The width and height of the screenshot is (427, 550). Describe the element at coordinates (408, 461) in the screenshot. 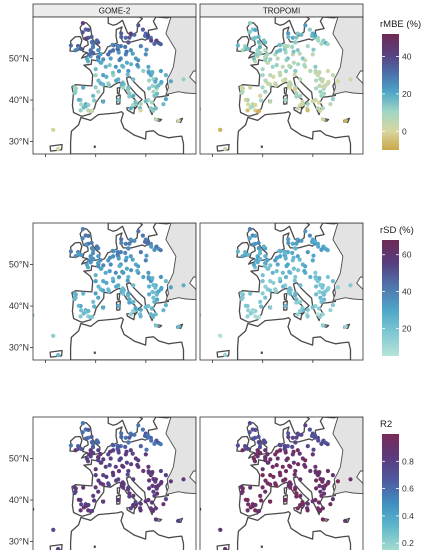

I see `colorbar-tick-label: 0.8` at that location.